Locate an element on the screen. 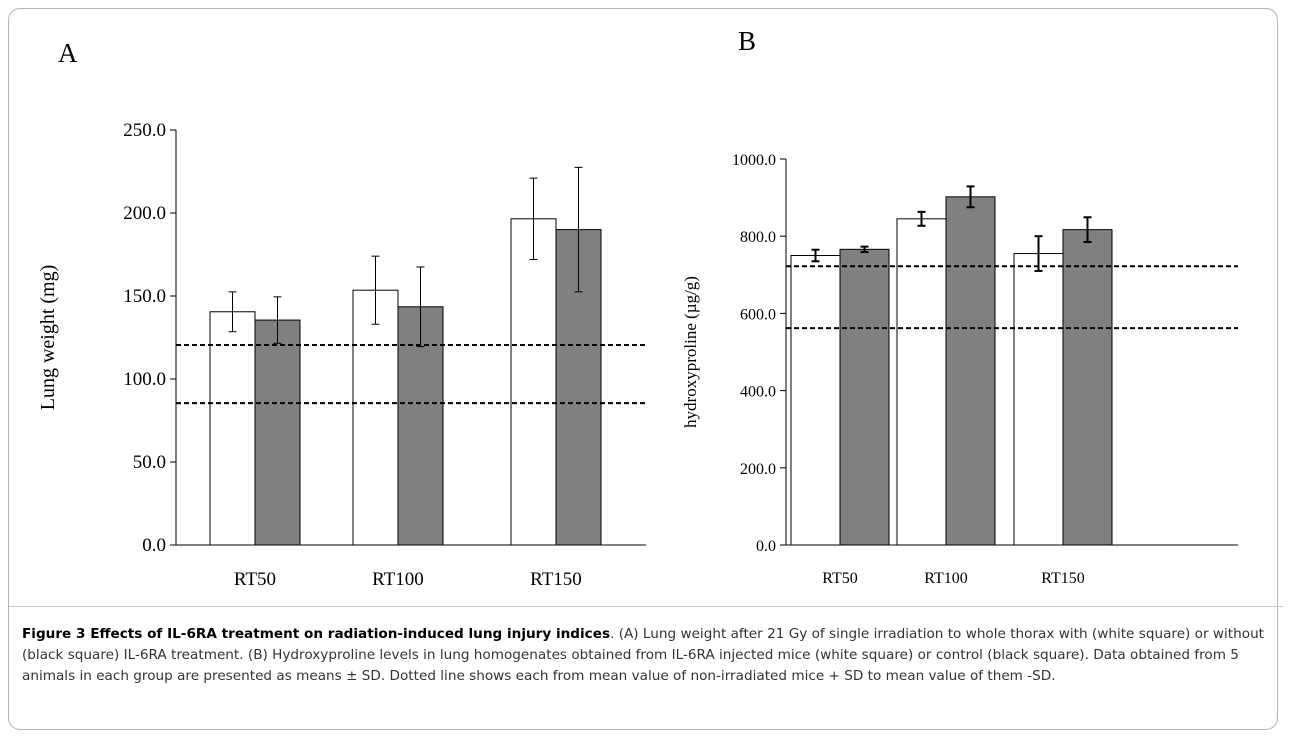 This screenshot has height=745, width=1292. y-tick-label: 100.0 is located at coordinates (144, 379).